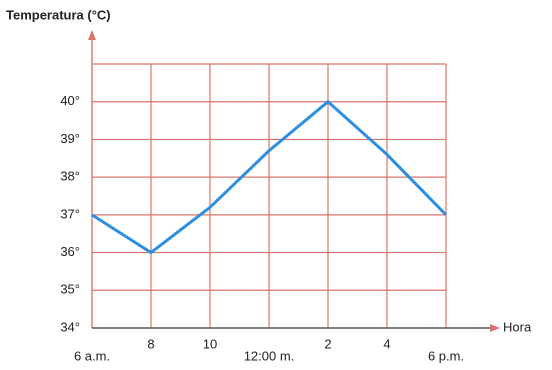  I want to click on x-tick-label: 2, so click(327, 343).